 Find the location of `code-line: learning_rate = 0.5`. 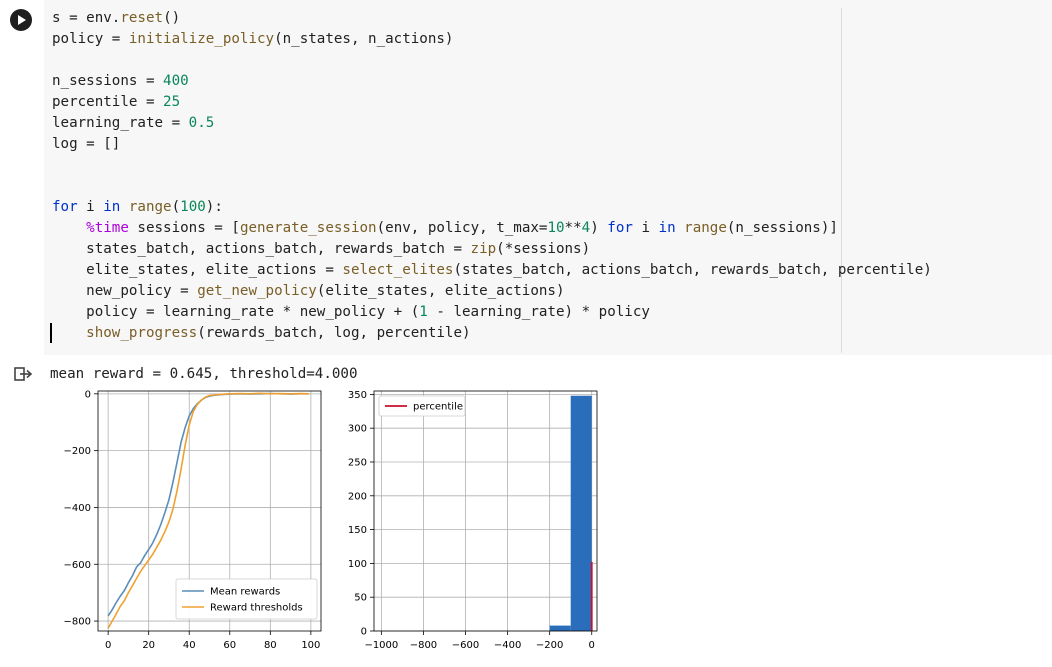

code-line: learning_rate = 0.5 is located at coordinates (492, 123).